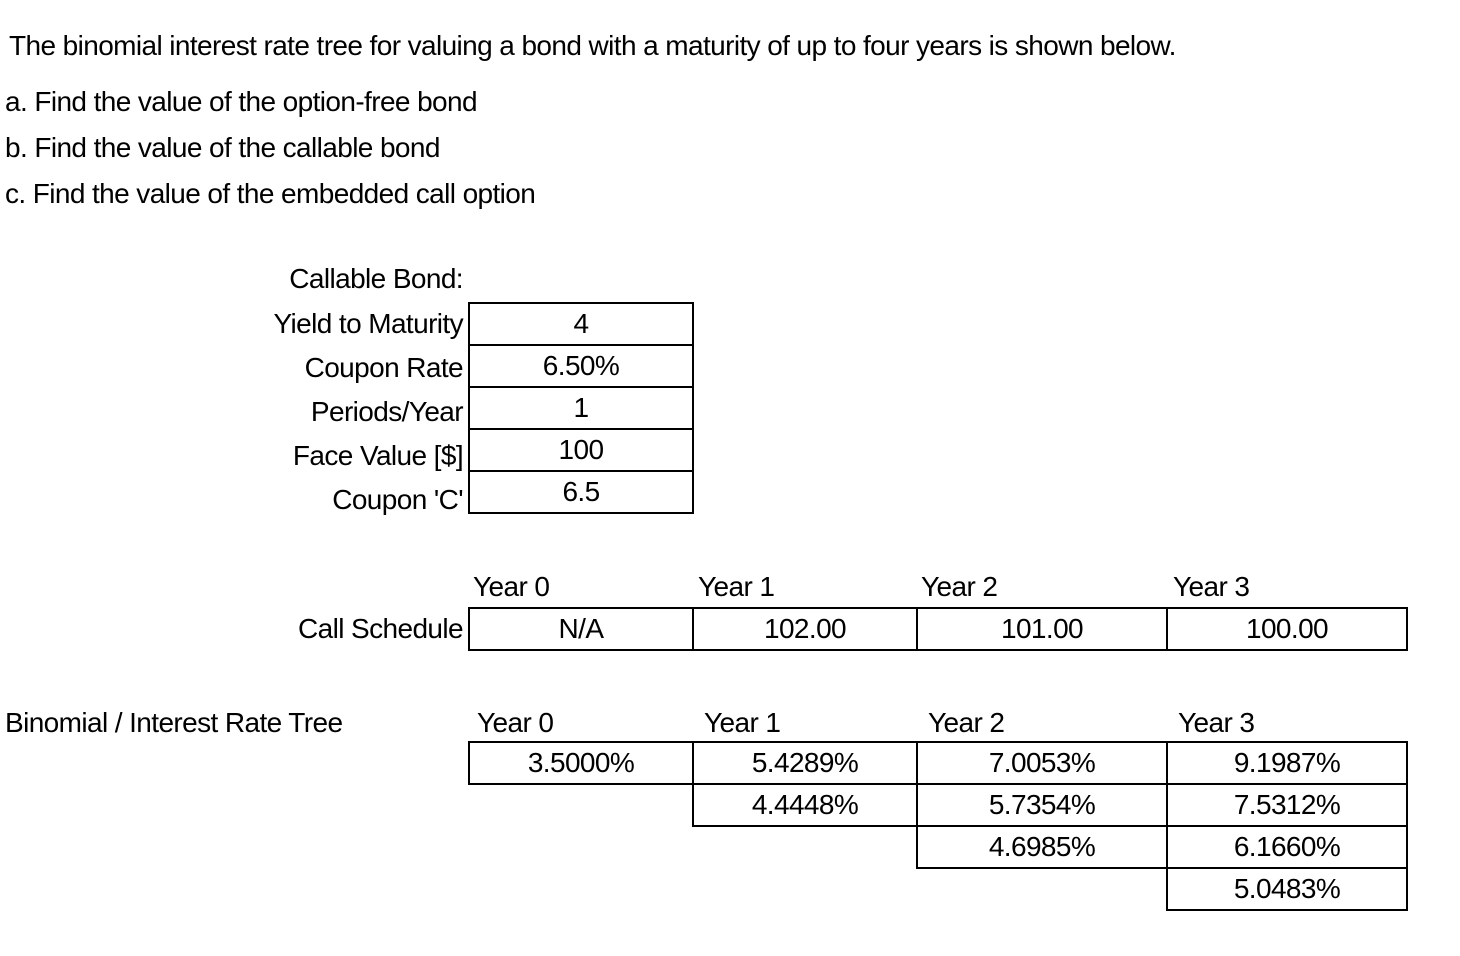  I want to click on param-label-periods-per-year: Periods/Year, so click(387, 411).